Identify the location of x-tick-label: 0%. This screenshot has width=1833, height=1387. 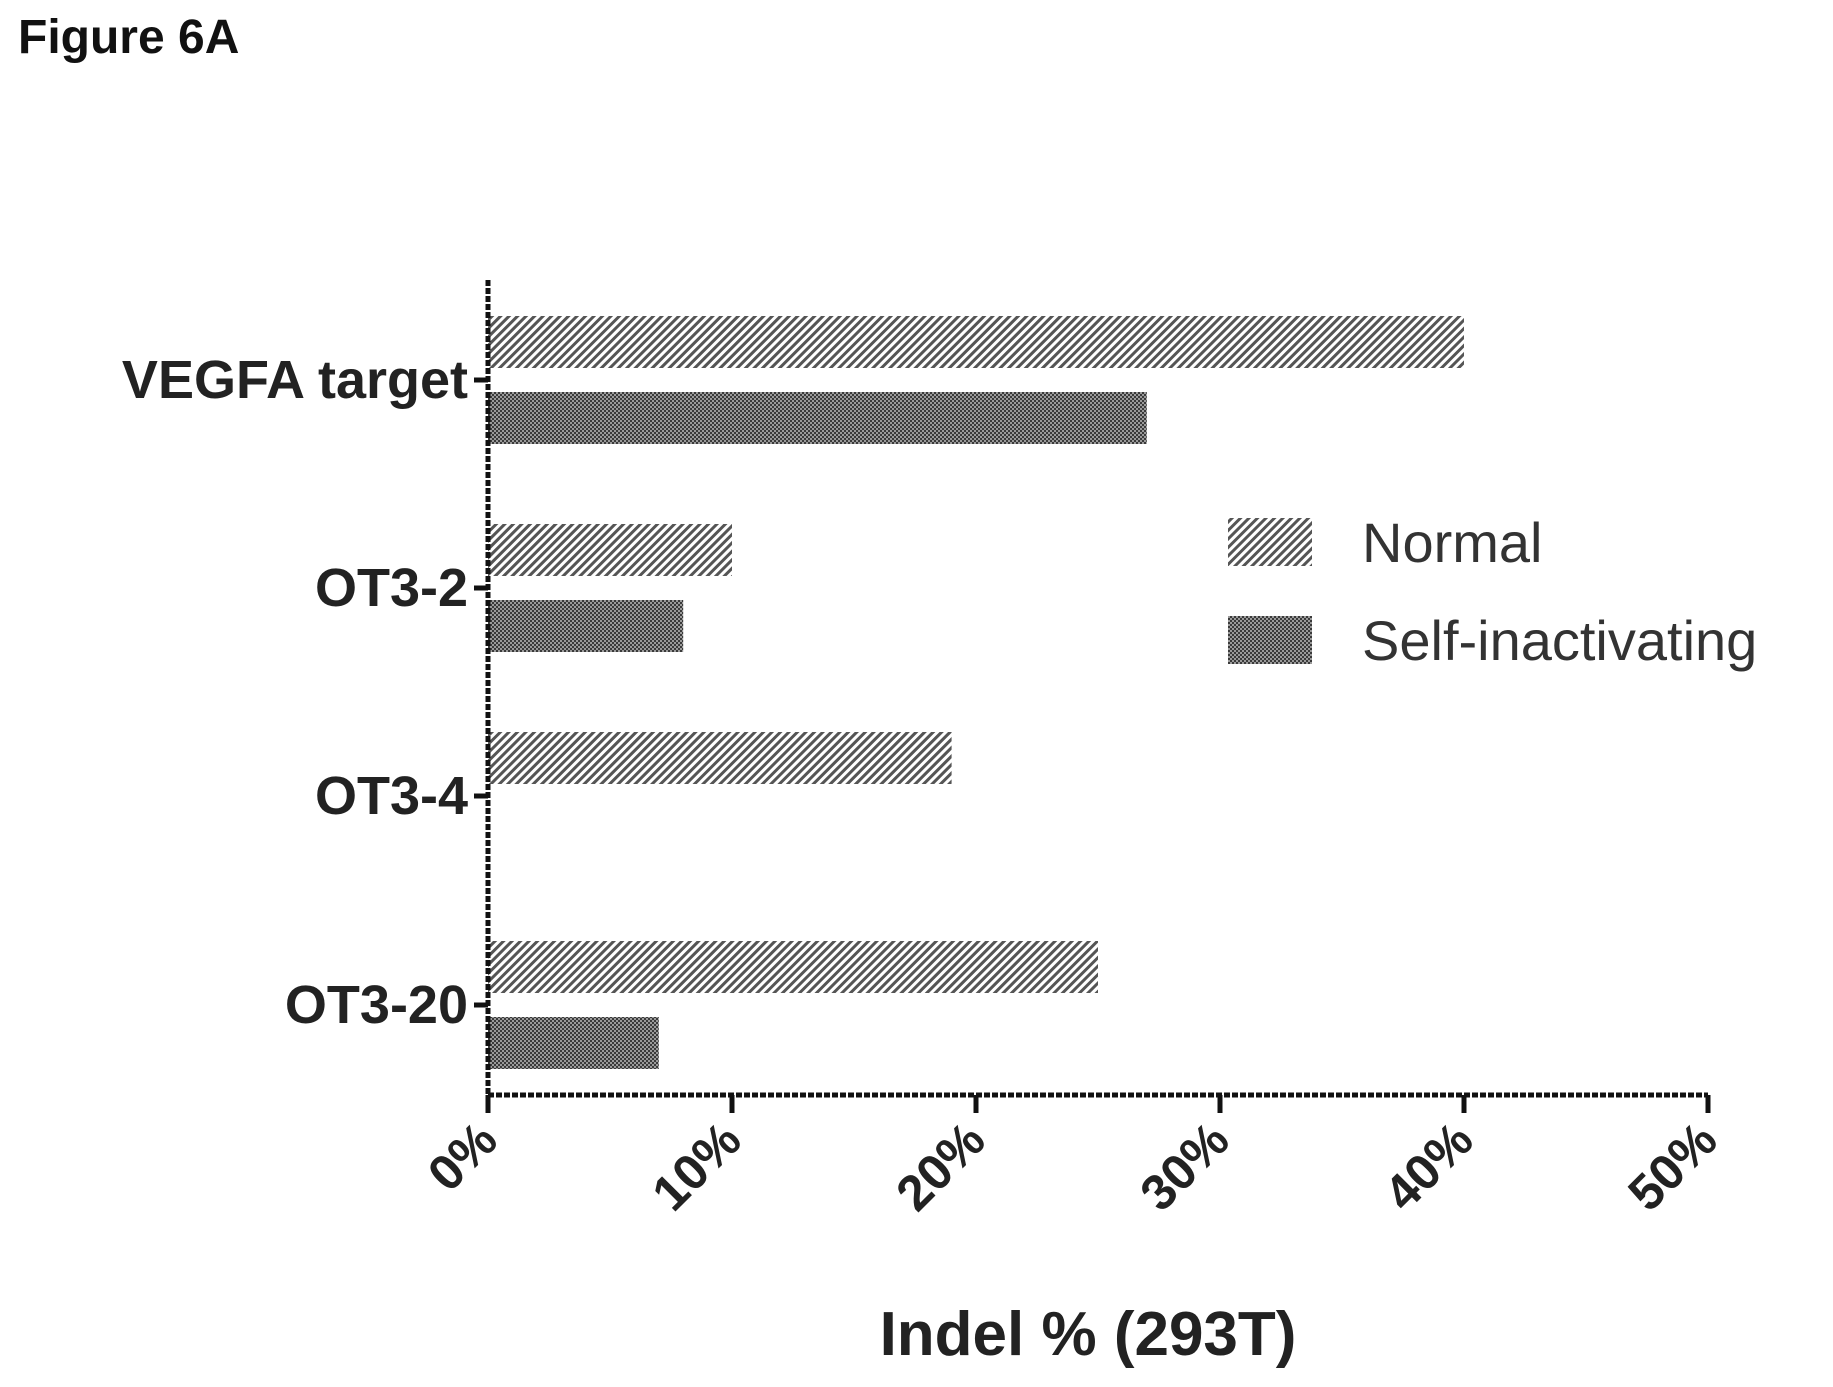
(462, 1156).